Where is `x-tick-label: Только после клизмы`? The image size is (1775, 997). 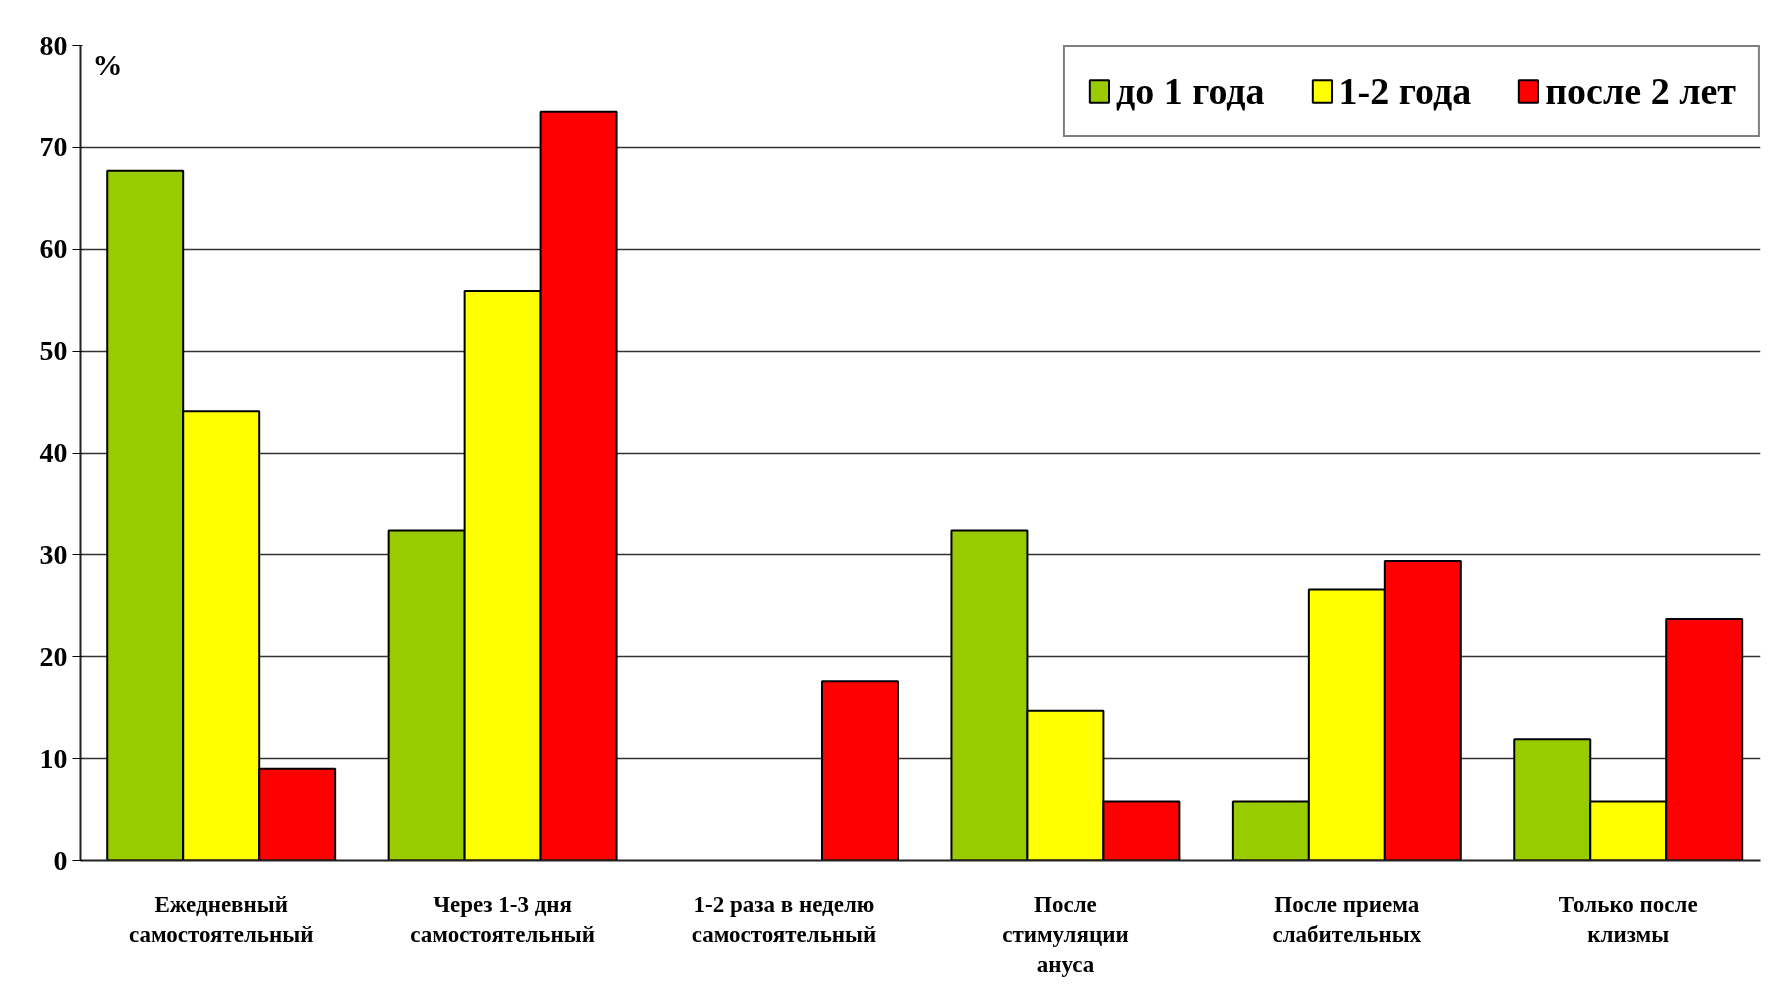
x-tick-label: Только после клизмы is located at coordinates (1628, 919).